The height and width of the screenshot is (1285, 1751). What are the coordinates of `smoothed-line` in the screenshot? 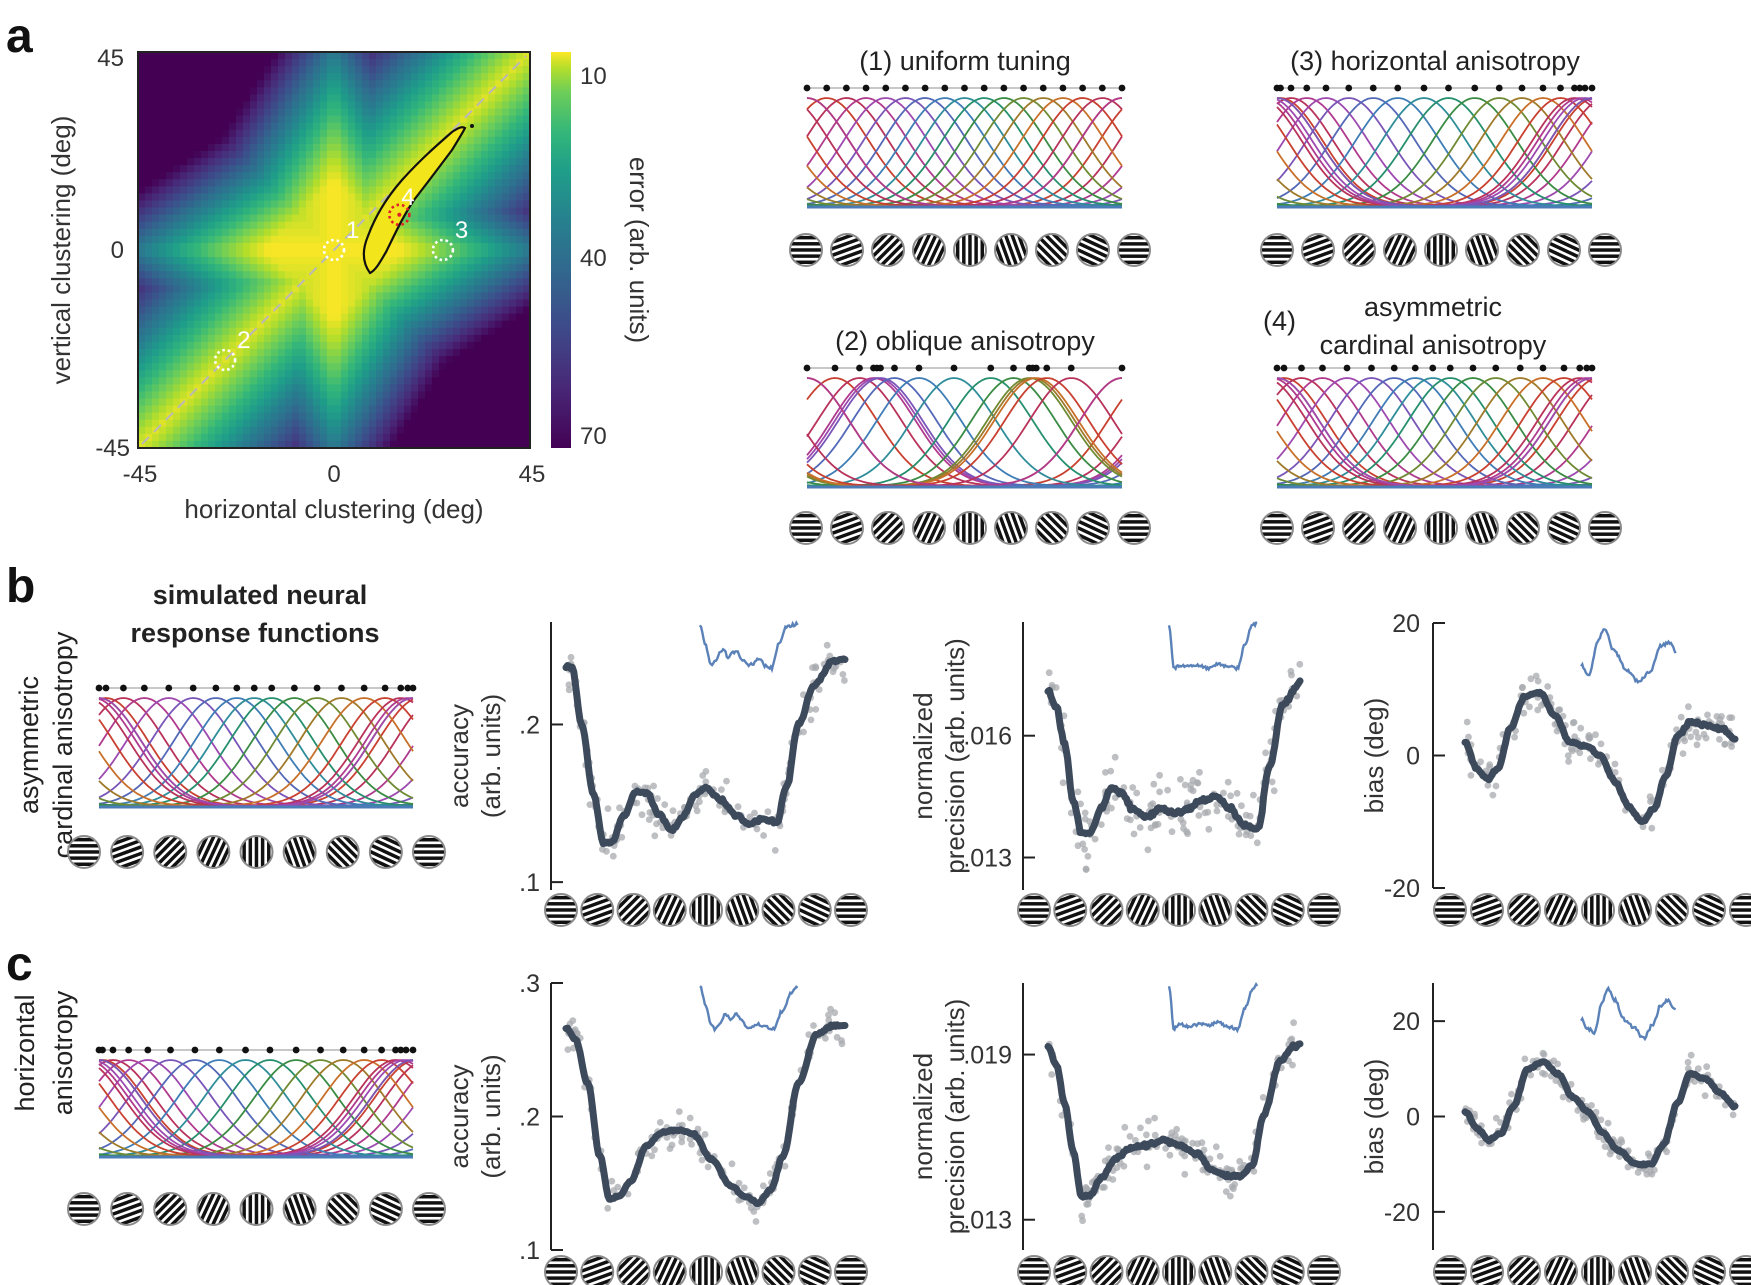 It's located at (1600, 756).